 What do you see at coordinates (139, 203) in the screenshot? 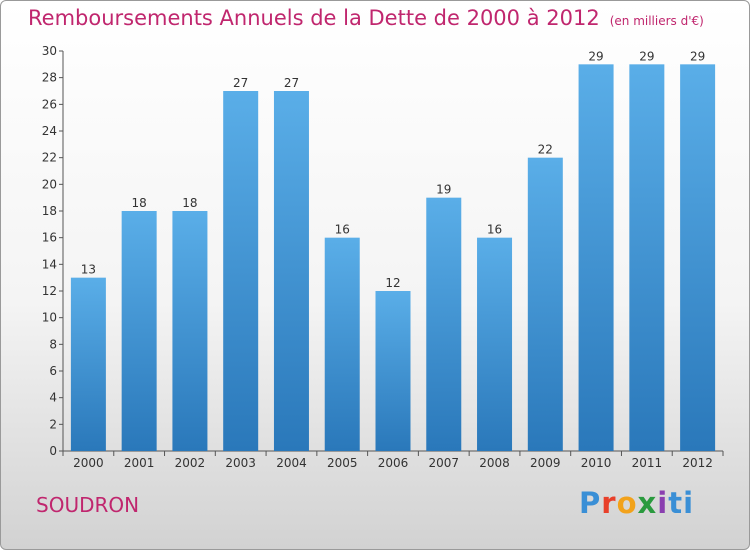
I see `value-label-2001: 18` at bounding box center [139, 203].